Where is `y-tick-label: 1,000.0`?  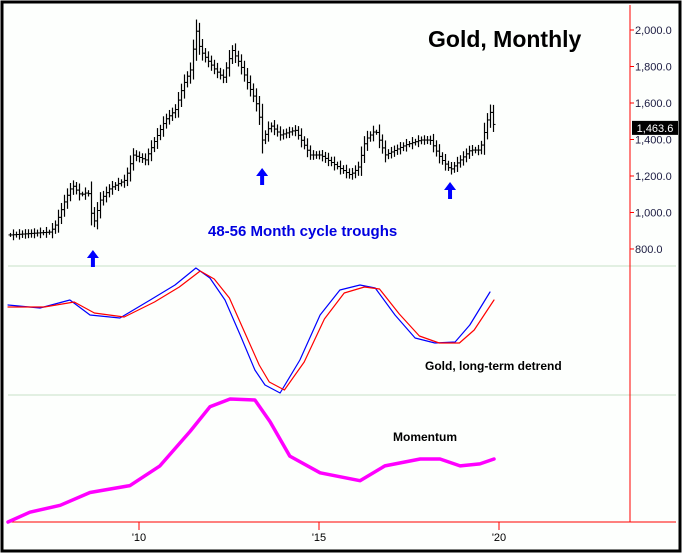 y-tick-label: 1,000.0 is located at coordinates (653, 213).